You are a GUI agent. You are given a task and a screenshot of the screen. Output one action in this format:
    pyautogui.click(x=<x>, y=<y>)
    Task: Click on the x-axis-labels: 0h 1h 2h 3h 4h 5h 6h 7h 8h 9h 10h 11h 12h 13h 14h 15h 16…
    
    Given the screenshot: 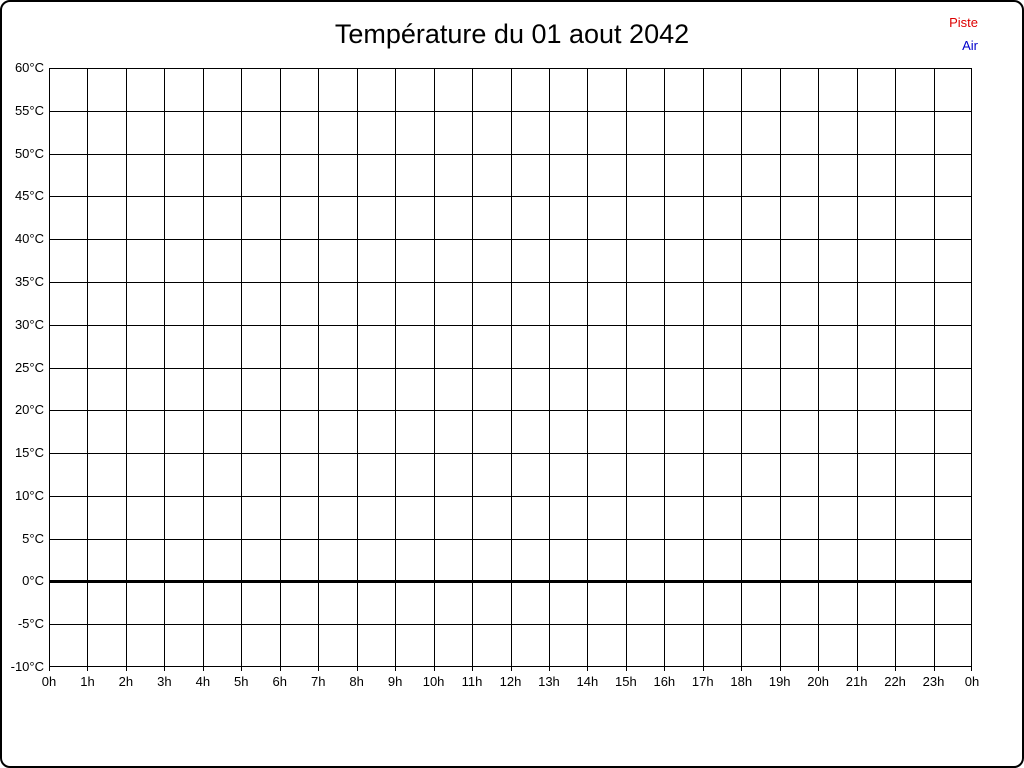 What is the action you would take?
    pyautogui.click(x=510, y=684)
    